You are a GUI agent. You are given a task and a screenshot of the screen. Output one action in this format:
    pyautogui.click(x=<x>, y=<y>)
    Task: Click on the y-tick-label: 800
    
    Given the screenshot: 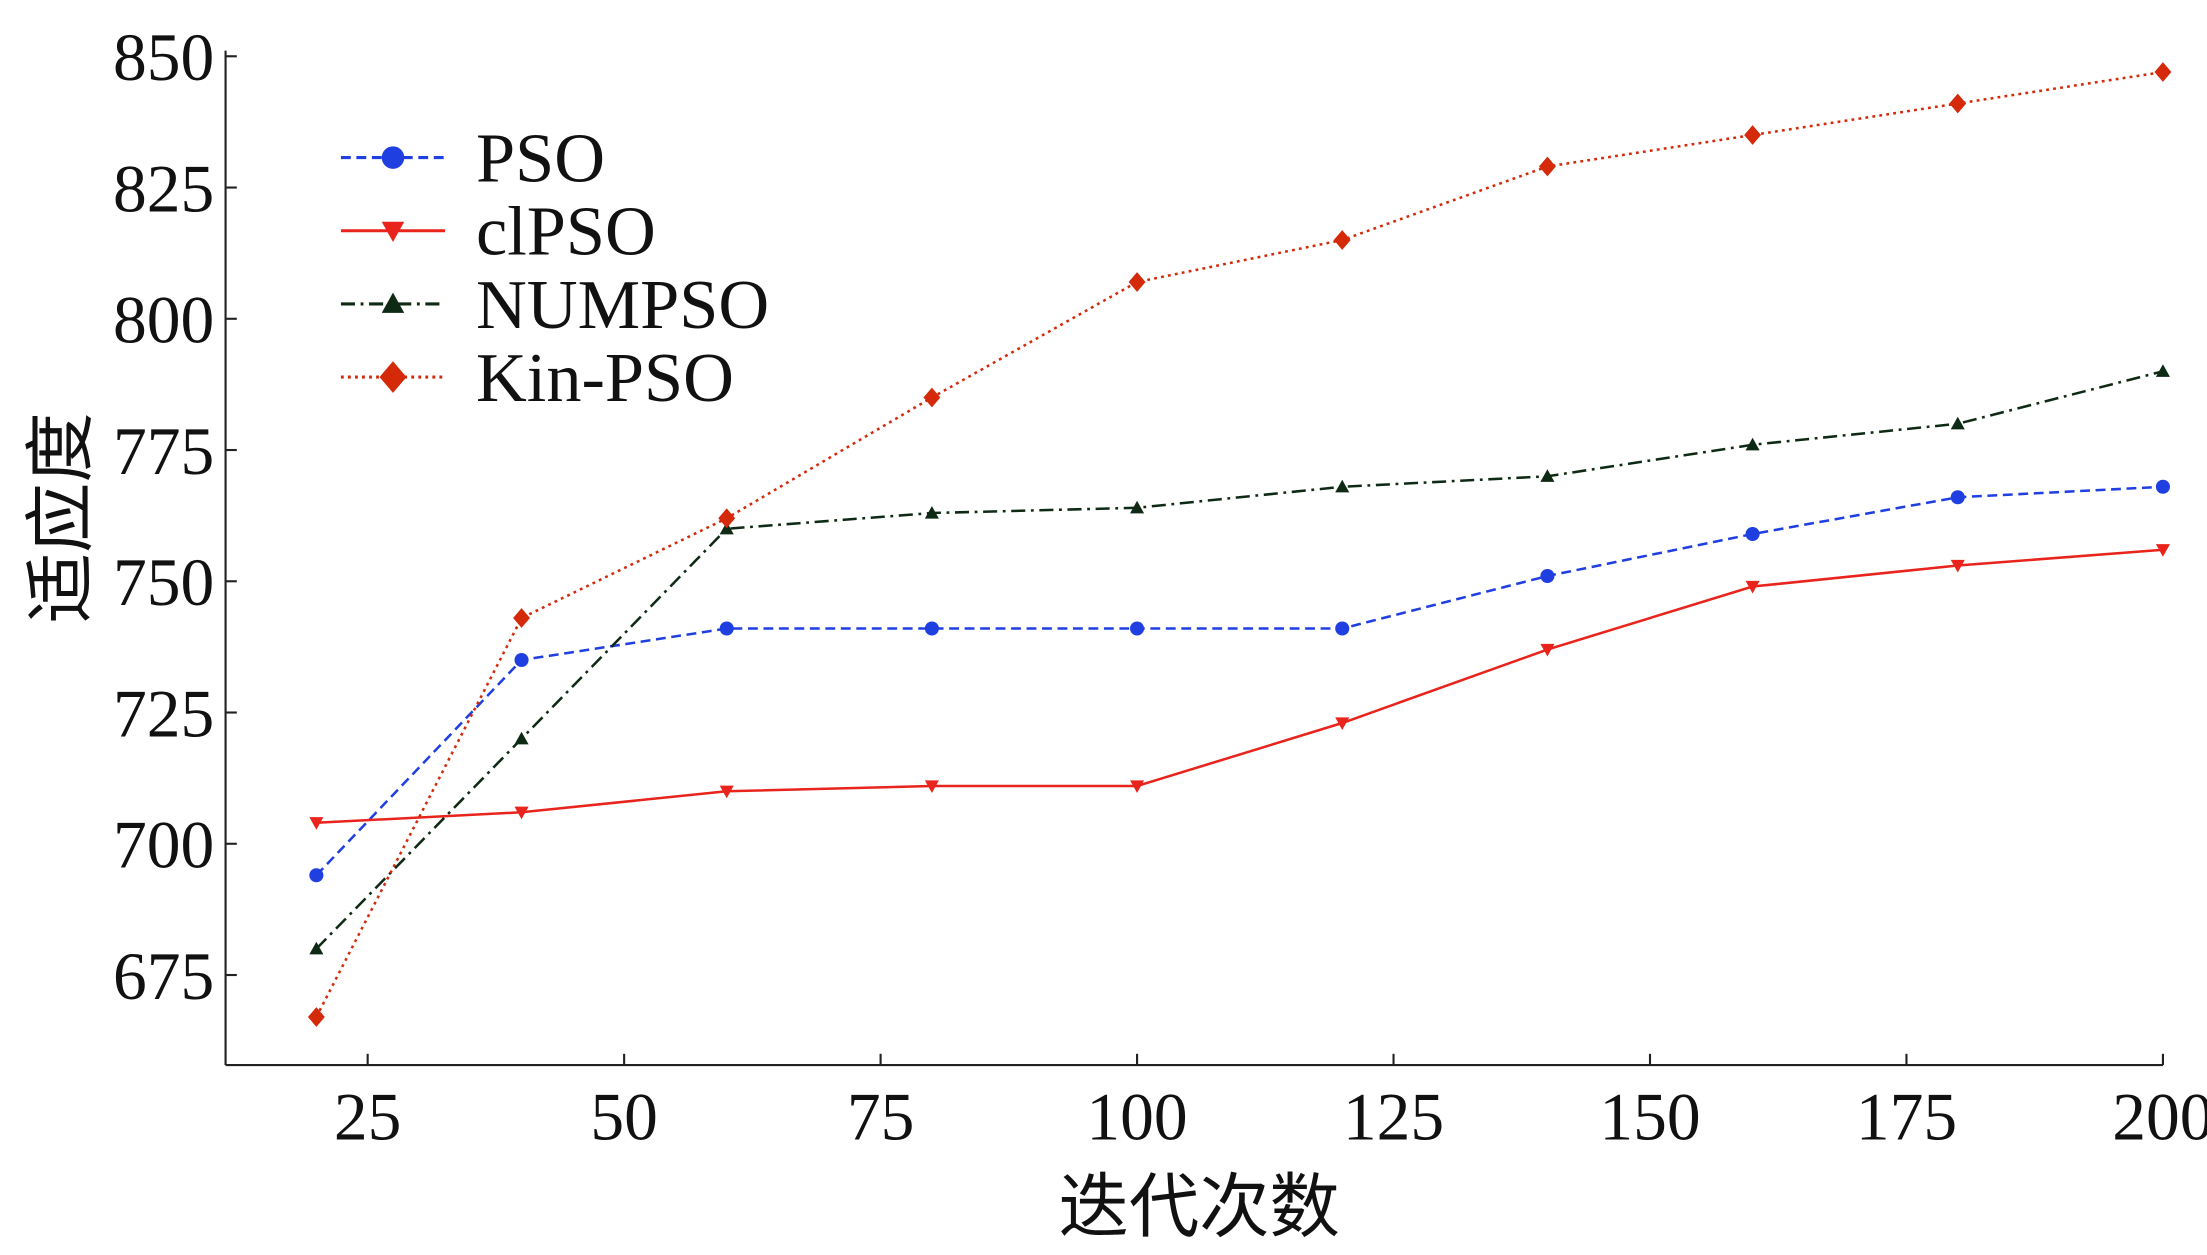 What is the action you would take?
    pyautogui.click(x=163, y=320)
    